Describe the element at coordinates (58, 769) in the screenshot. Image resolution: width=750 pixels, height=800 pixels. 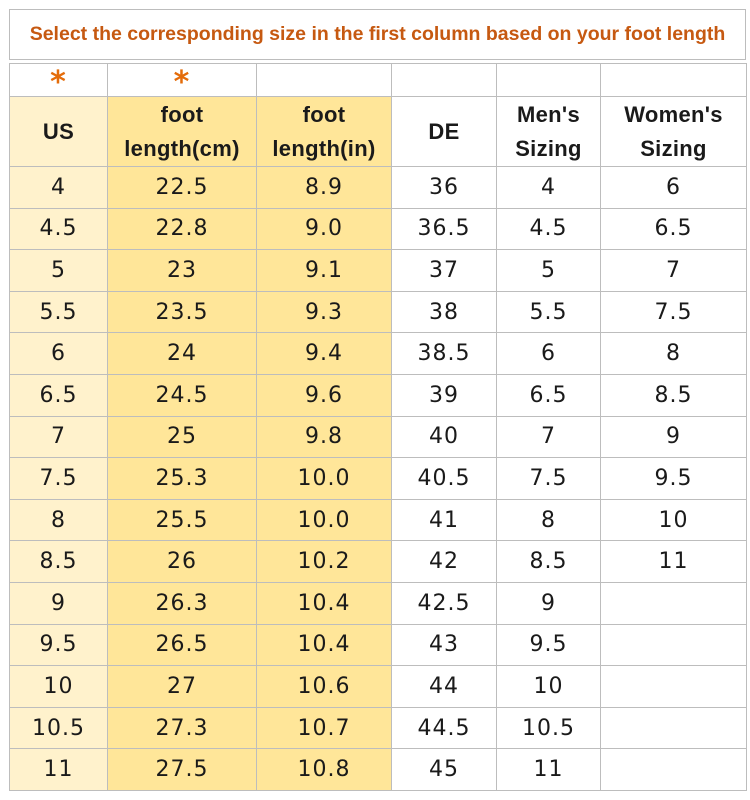
I see `us-size-cell: 11` at that location.